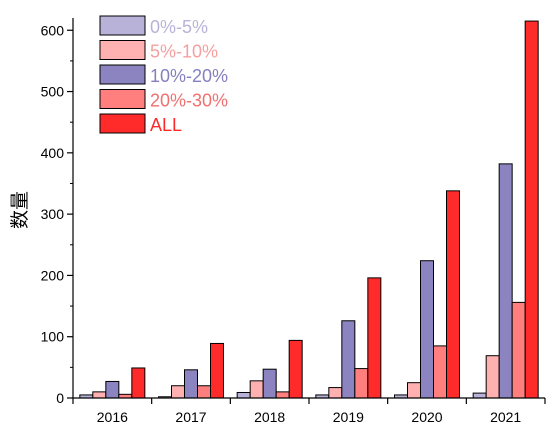 The image size is (555, 435). I want to click on y-tick-label: 400, so click(53, 153).